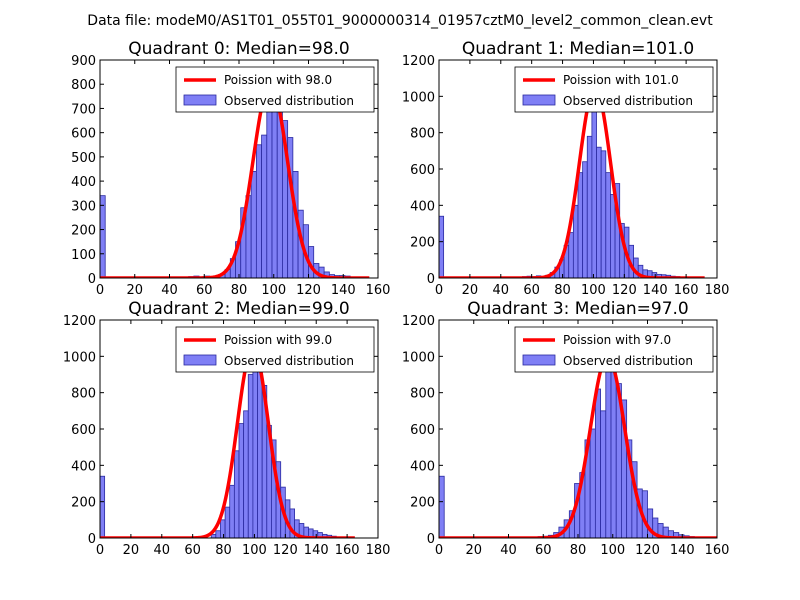 This screenshot has width=800, height=600. Describe the element at coordinates (278, 80) in the screenshot. I see `legend-label-poisson: Poission with 98.0` at that location.